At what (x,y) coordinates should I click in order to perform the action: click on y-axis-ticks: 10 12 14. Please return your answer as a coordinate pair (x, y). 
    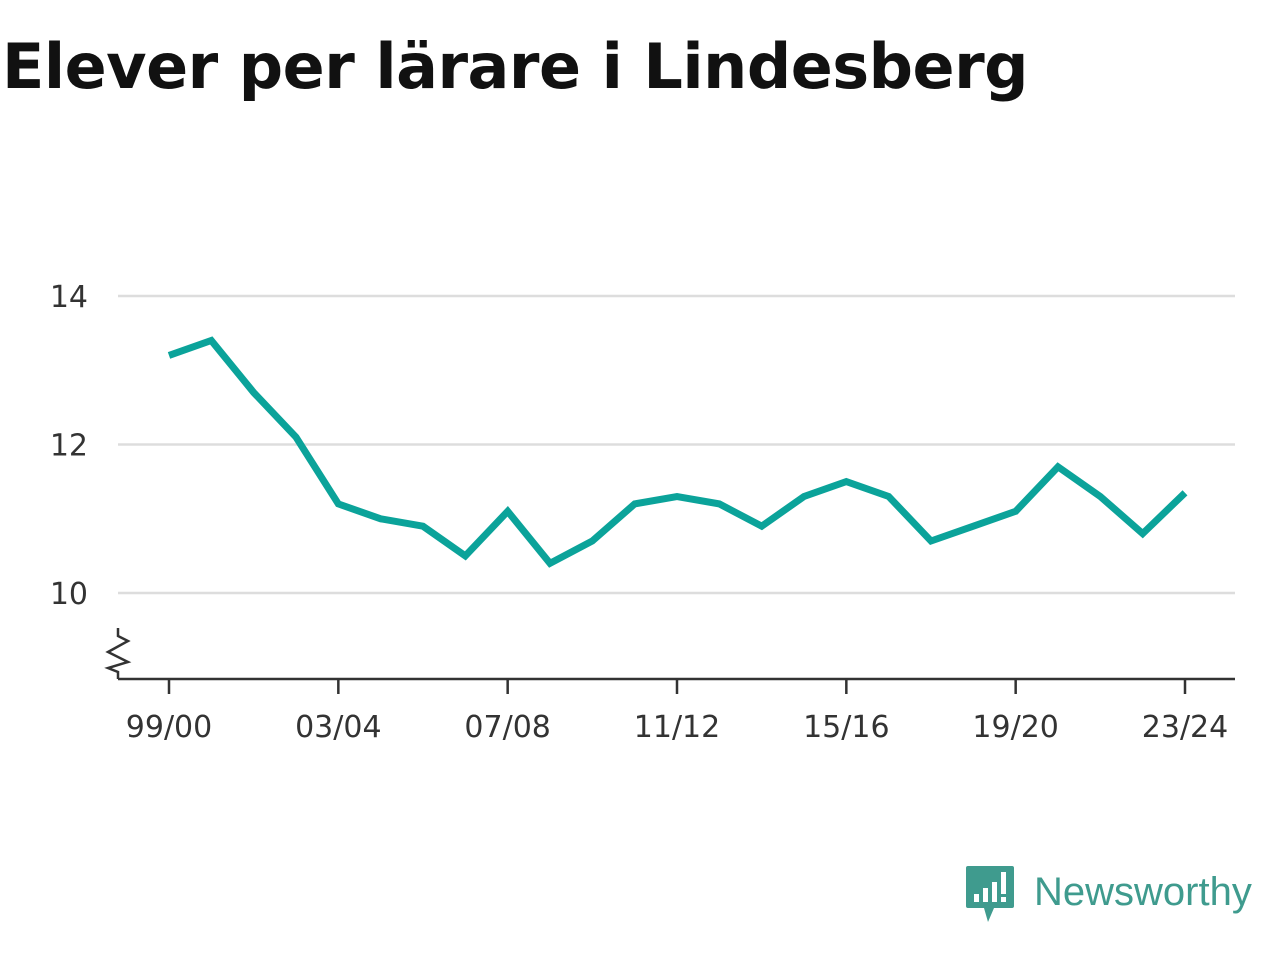
    Looking at the image, I should click on (69, 446).